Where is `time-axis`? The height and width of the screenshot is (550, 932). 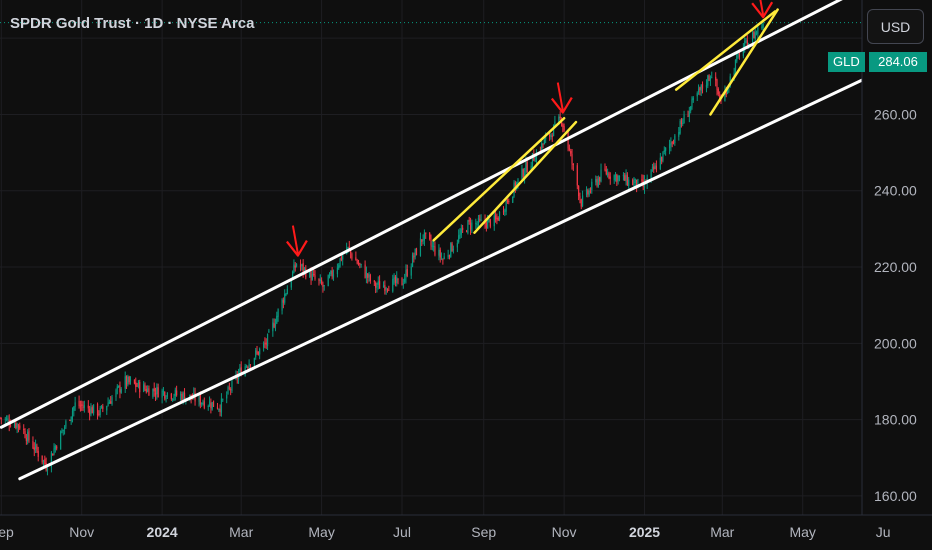
time-axis is located at coordinates (466, 532).